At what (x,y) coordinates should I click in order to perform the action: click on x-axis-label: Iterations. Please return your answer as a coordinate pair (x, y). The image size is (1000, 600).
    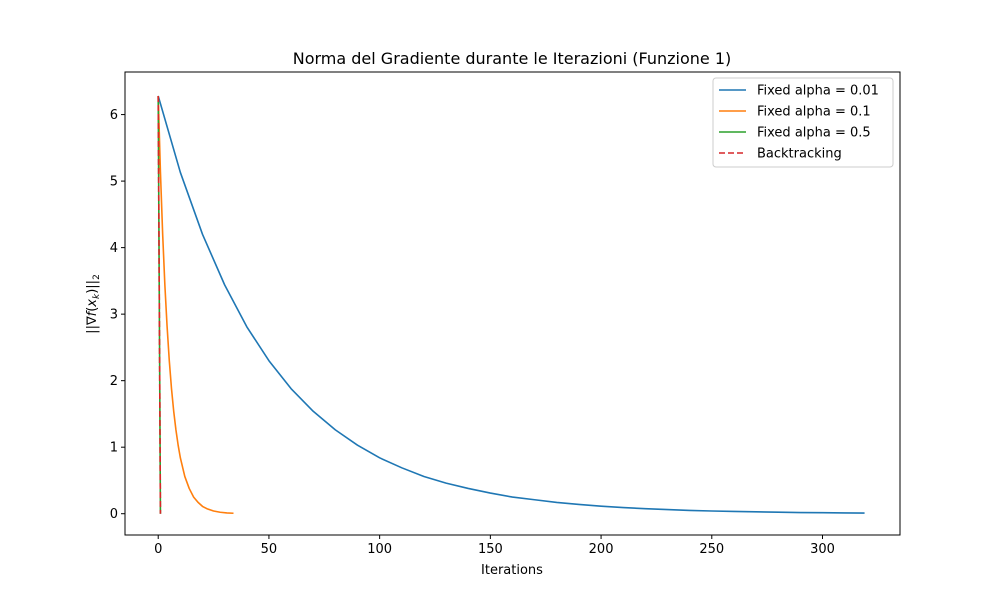
    Looking at the image, I should click on (512, 570).